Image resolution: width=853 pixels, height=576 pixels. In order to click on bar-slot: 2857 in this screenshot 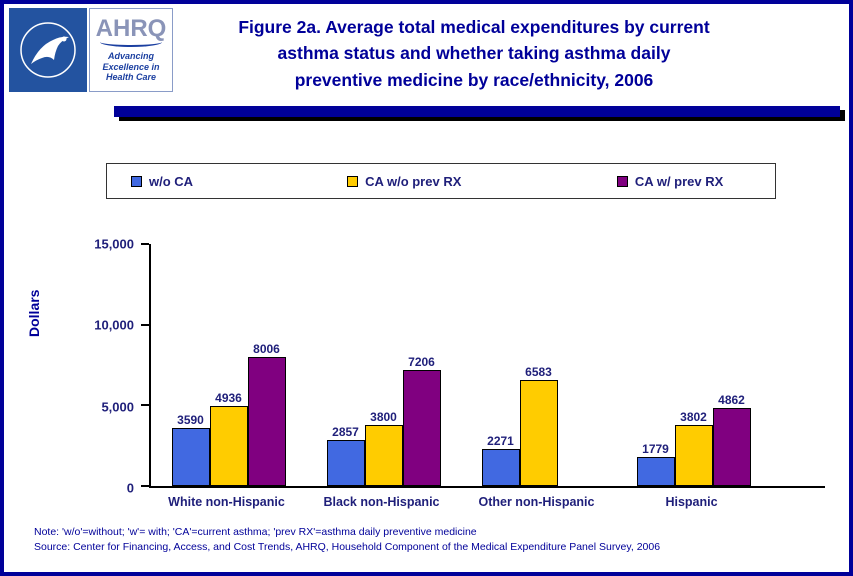, I will do `click(345, 365)`.